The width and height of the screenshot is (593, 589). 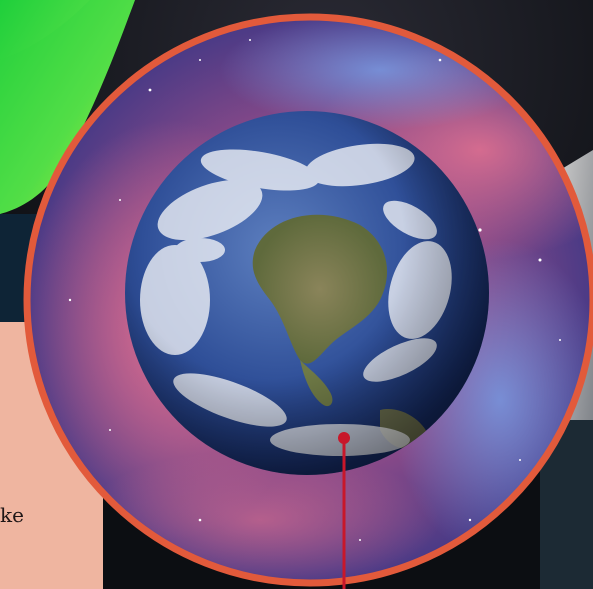 I want to click on side-label-text: ke, so click(x=12, y=515).